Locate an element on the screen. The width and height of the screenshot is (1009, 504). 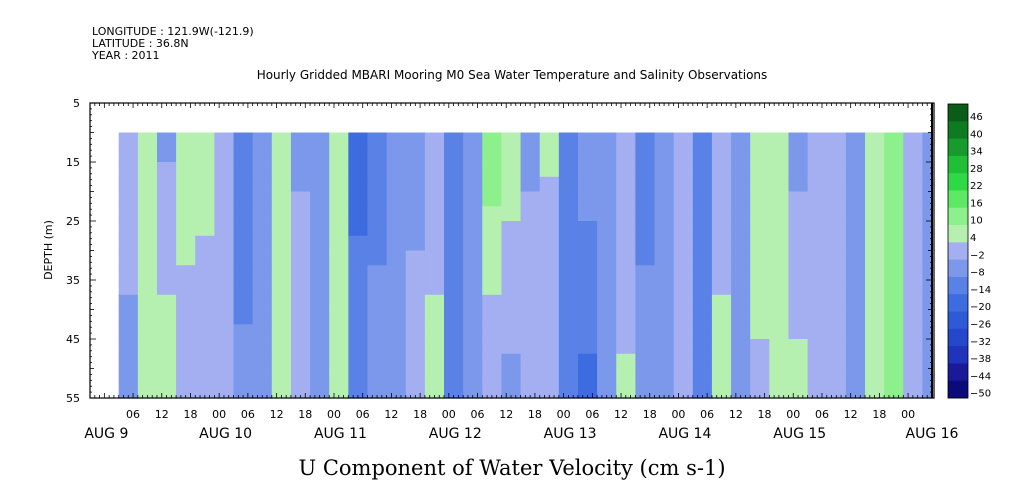
colorbar-label: 46 is located at coordinates (976, 117).